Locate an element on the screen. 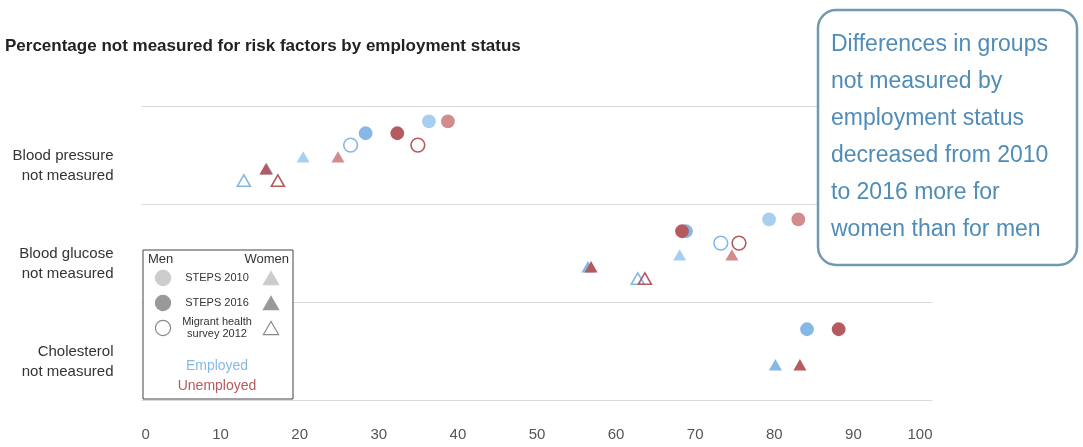  annotation: Unemployed is located at coordinates (217, 385).